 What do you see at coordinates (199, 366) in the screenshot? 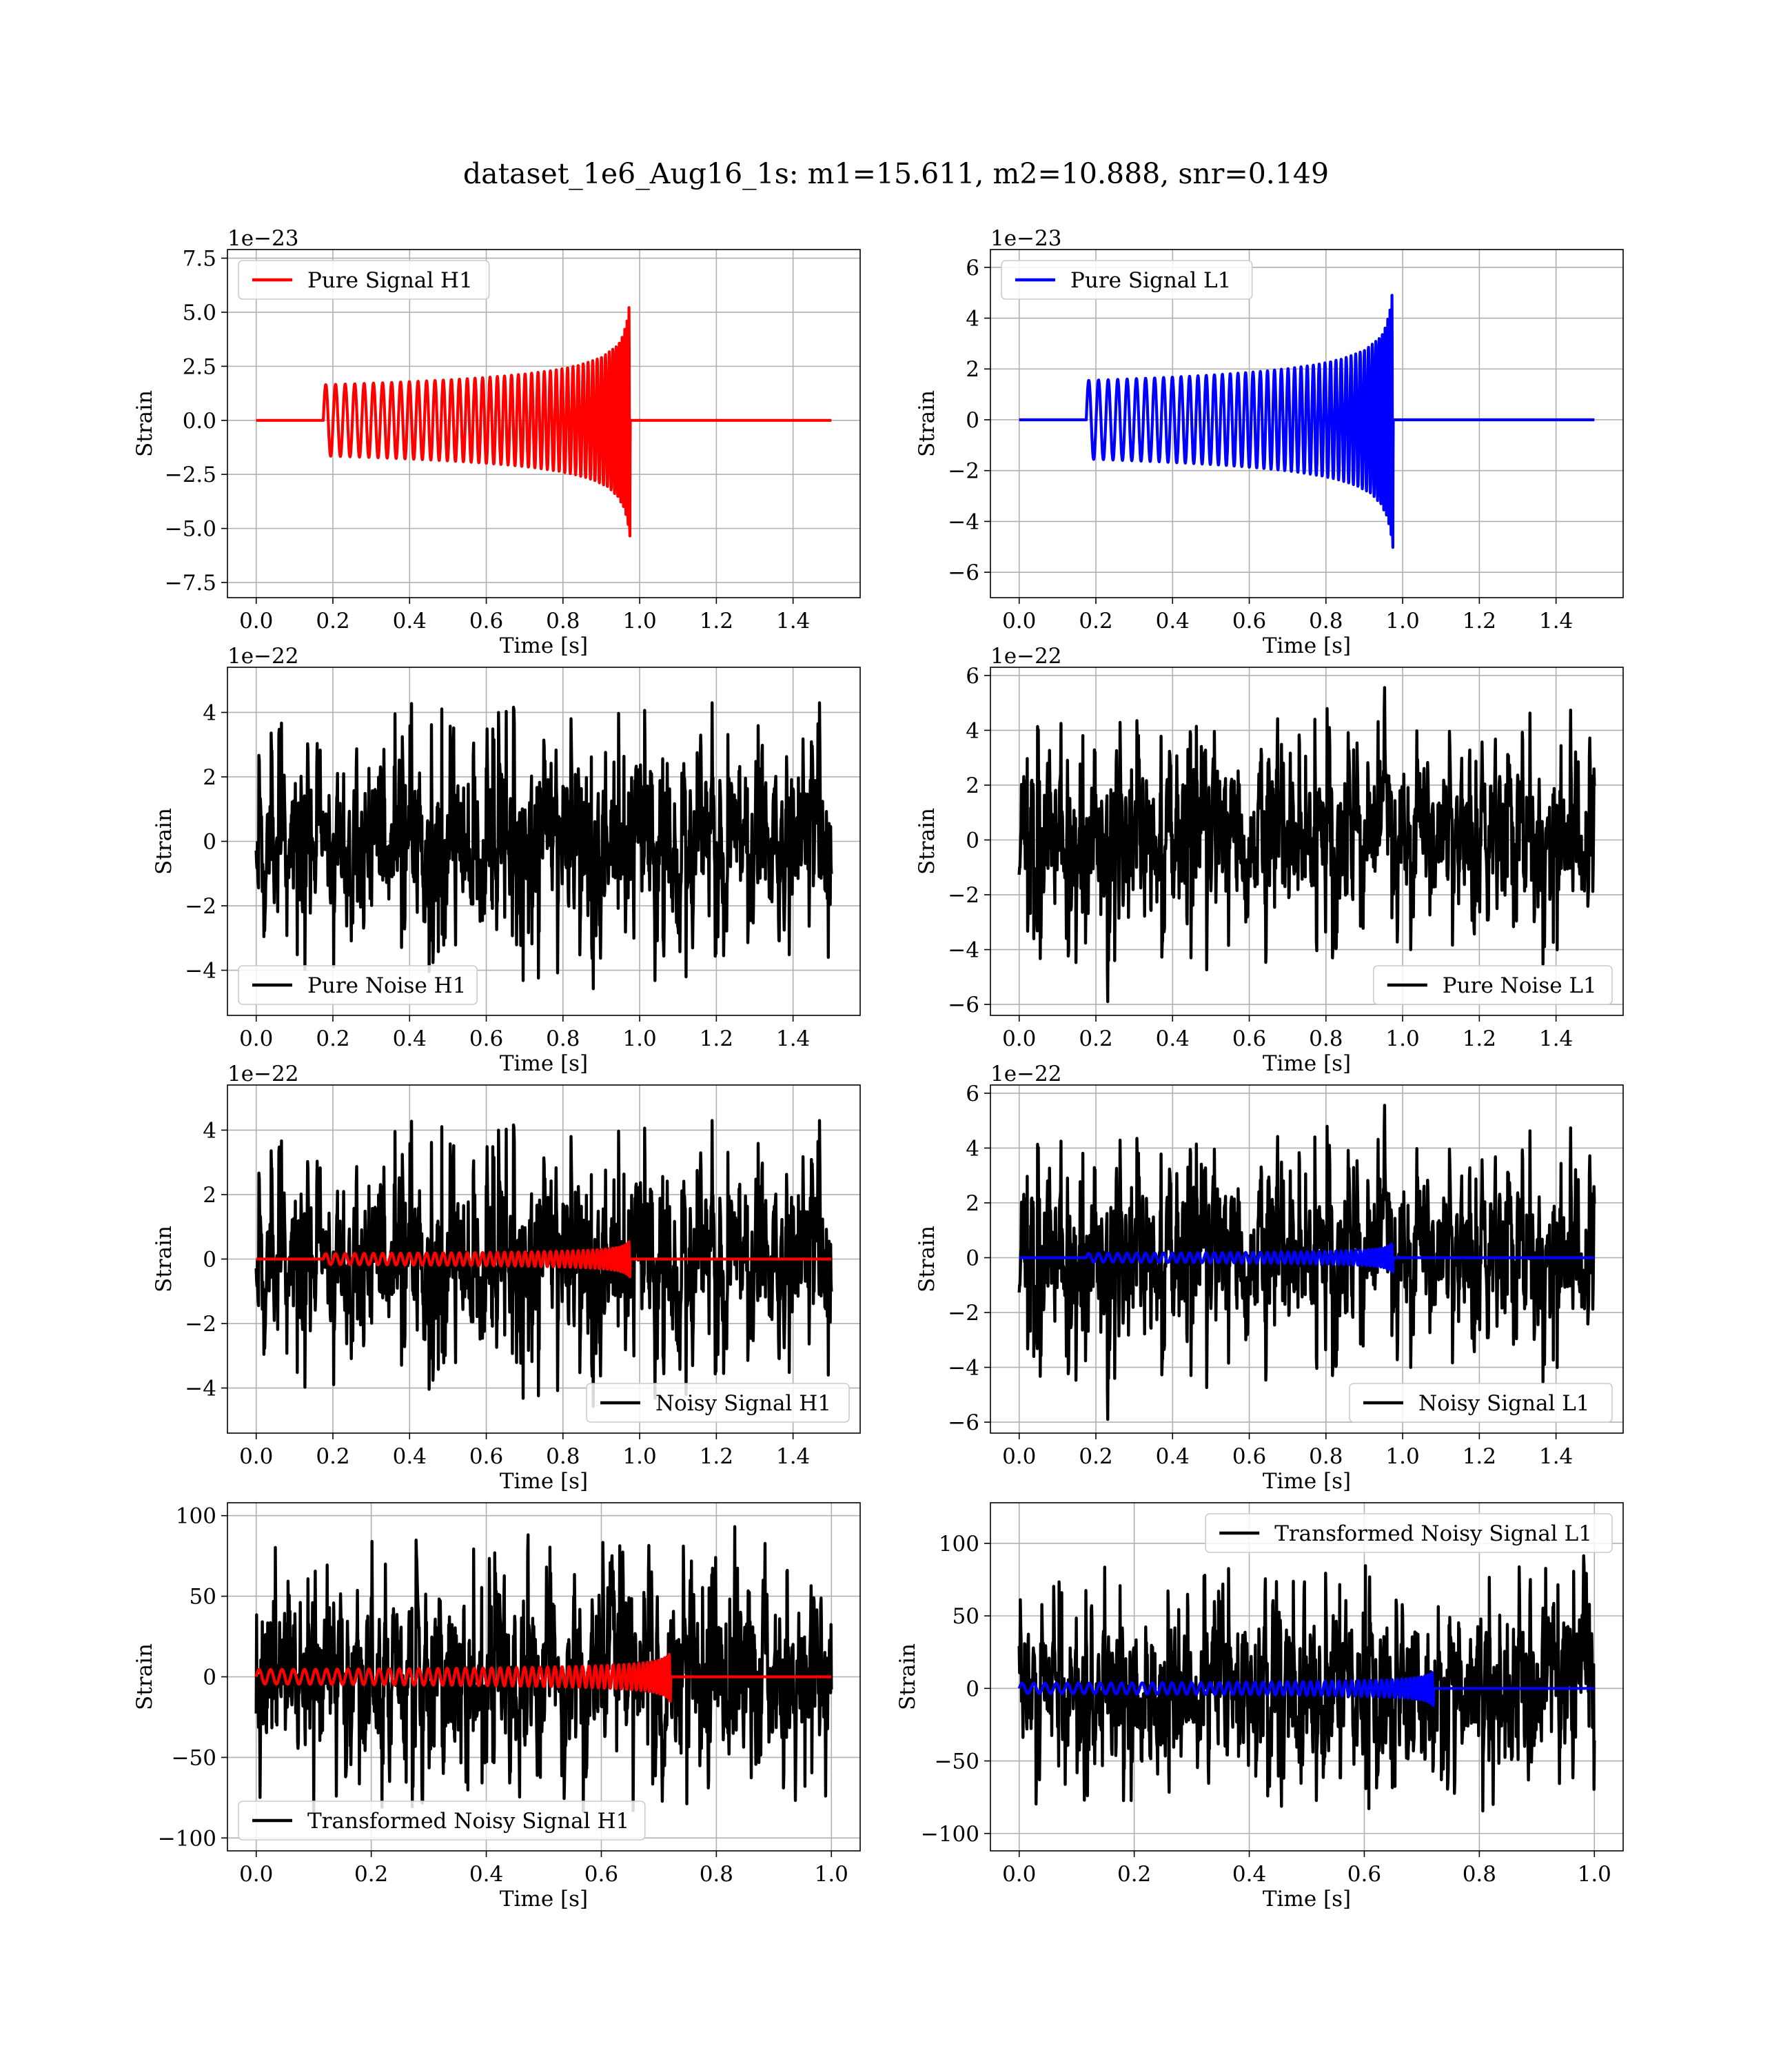
I see `y-tick-label: 2.5` at bounding box center [199, 366].